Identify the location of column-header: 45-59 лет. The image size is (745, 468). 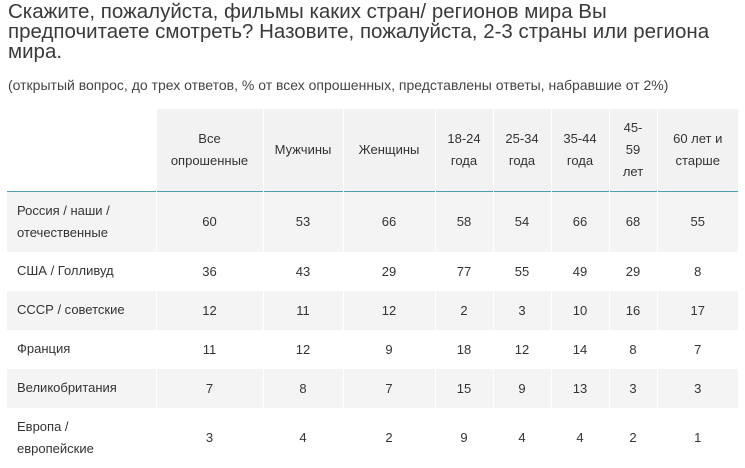
(632, 150).